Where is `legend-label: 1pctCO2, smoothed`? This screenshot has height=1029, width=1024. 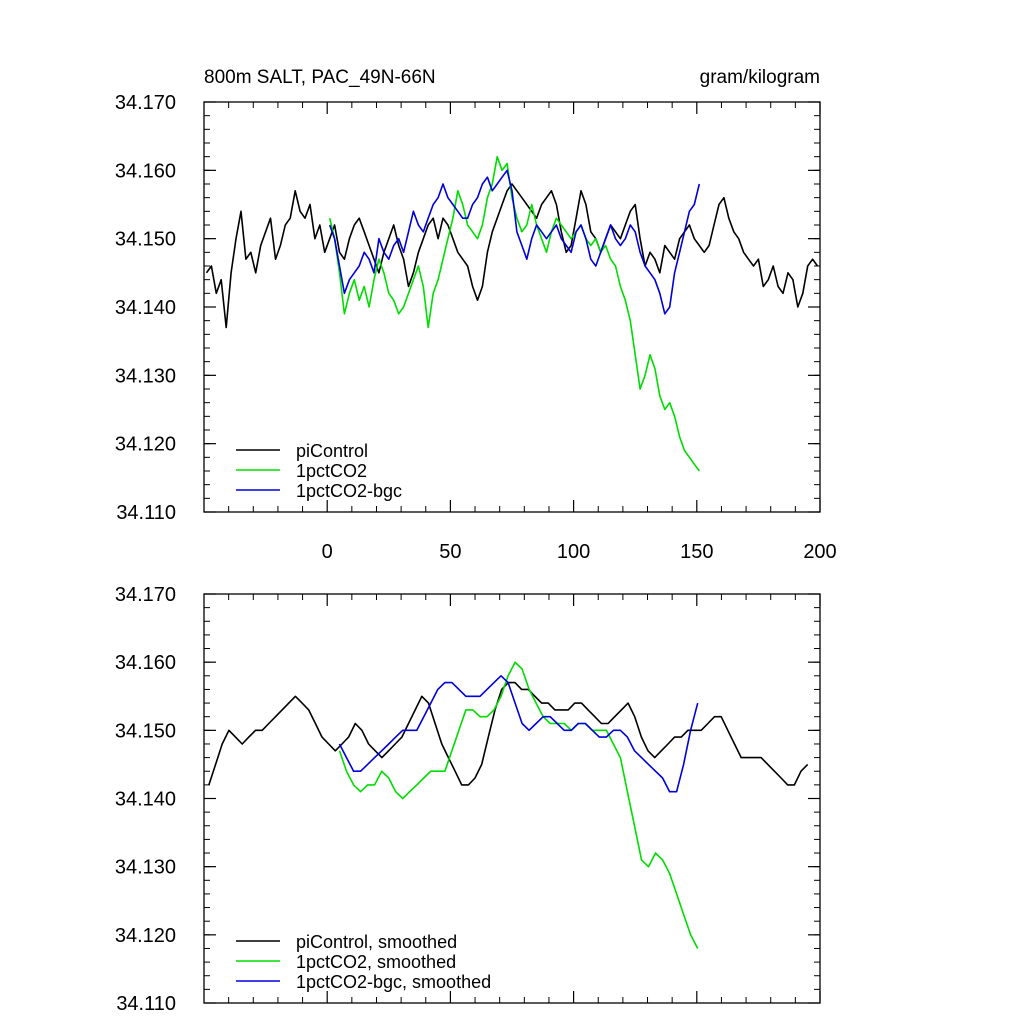
legend-label: 1pctCO2, smoothed is located at coordinates (376, 962).